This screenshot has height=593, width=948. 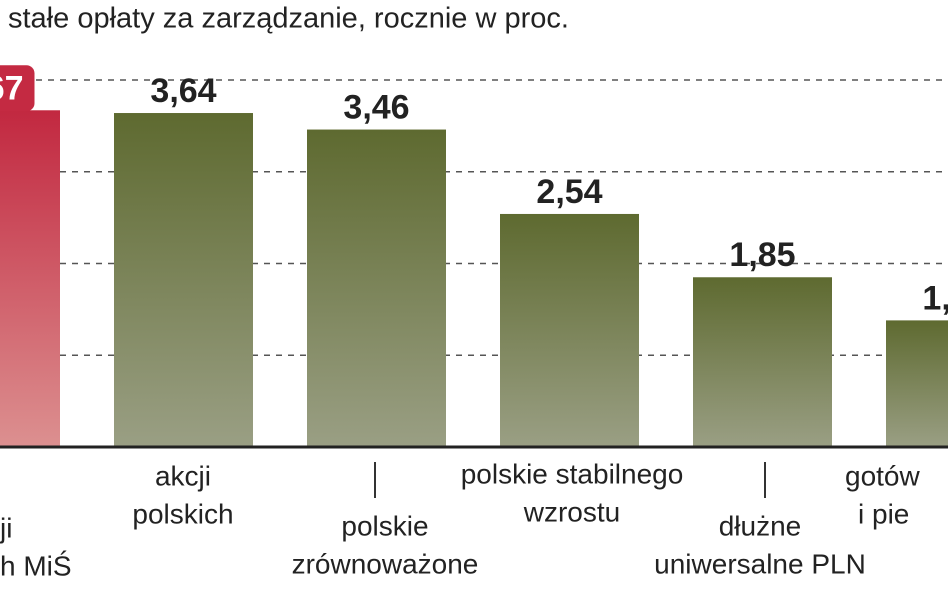 I want to click on x-tick-label: gotów, so click(x=882, y=475).